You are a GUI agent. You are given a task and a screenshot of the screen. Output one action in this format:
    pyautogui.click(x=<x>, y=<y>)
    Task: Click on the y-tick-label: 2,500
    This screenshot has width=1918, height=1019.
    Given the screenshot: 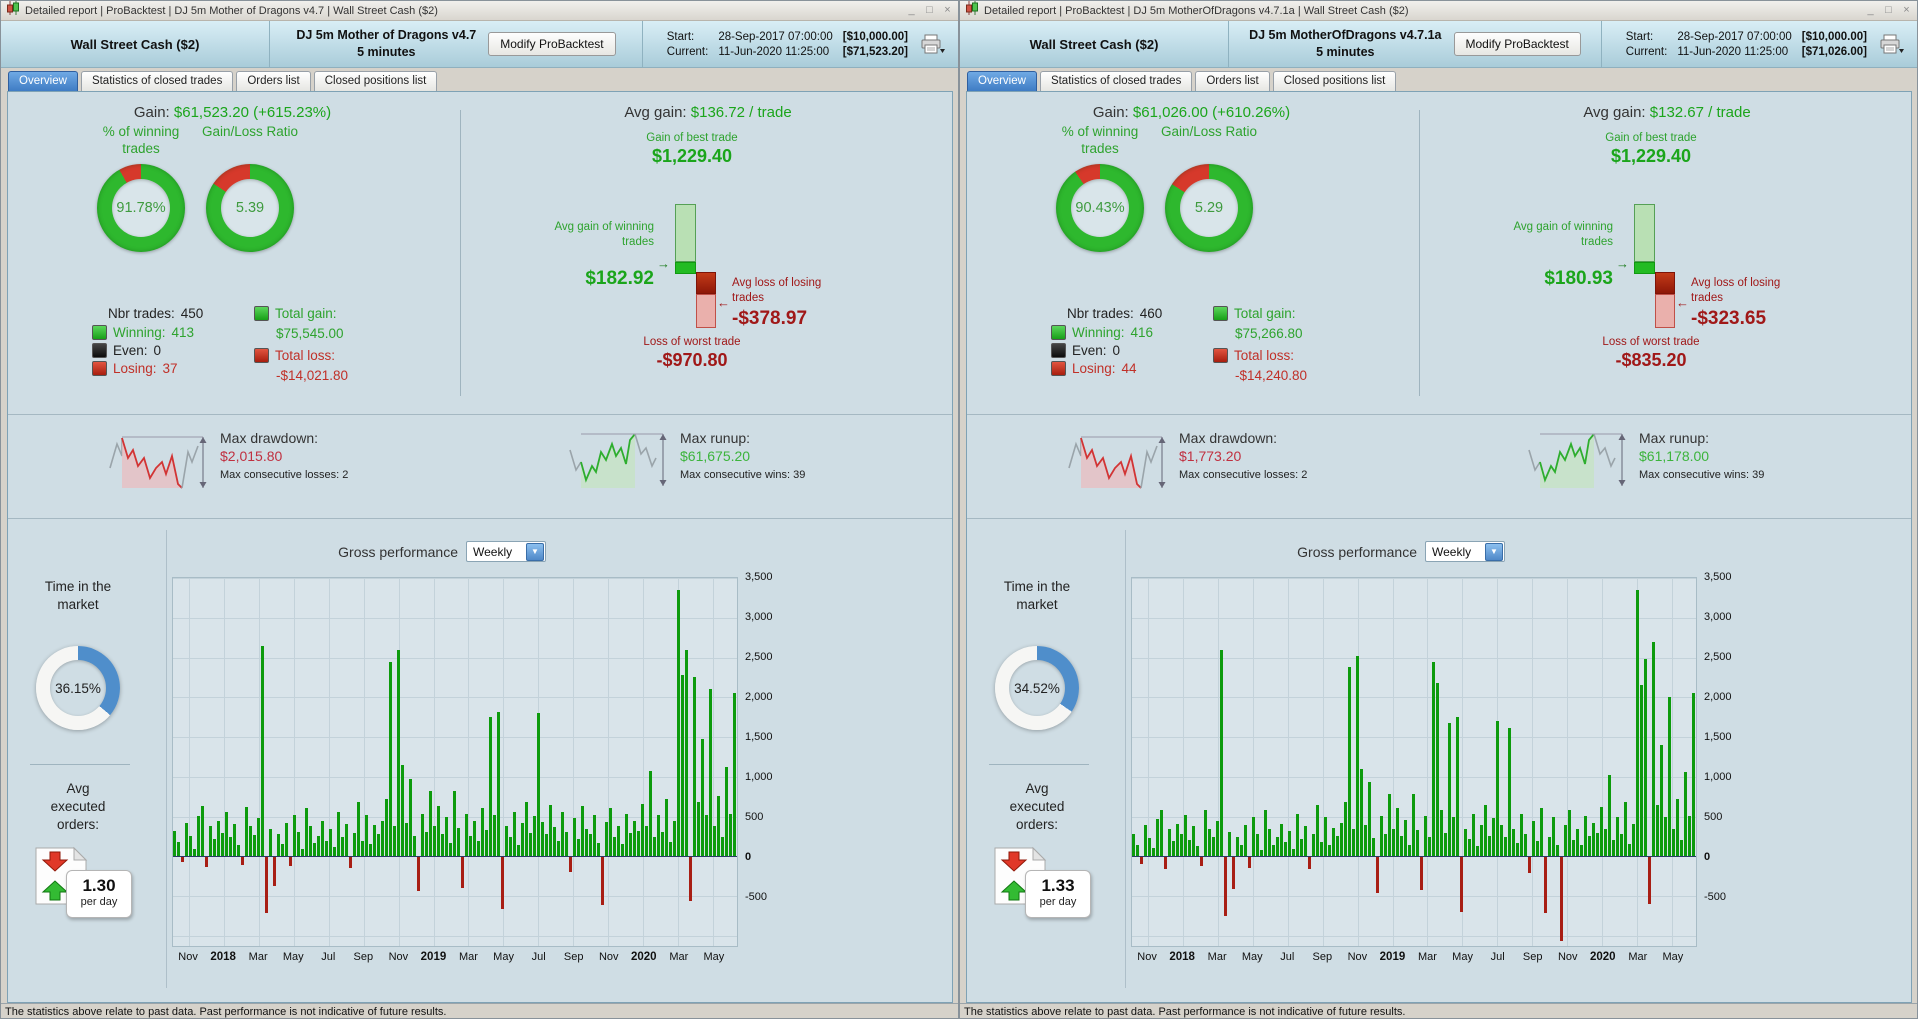 What is the action you would take?
    pyautogui.click(x=1718, y=657)
    